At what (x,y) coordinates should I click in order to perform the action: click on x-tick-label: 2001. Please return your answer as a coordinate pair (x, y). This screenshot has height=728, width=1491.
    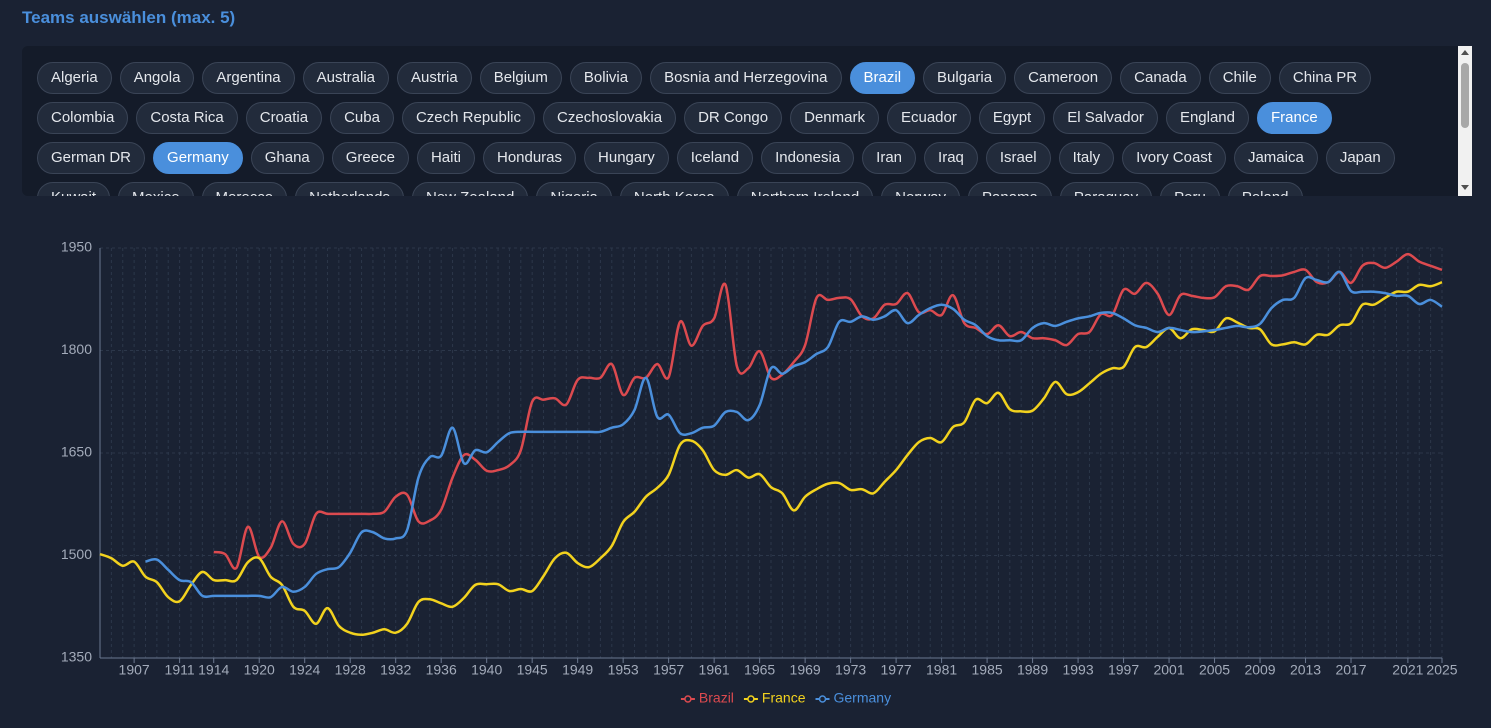
    Looking at the image, I should click on (1168, 670).